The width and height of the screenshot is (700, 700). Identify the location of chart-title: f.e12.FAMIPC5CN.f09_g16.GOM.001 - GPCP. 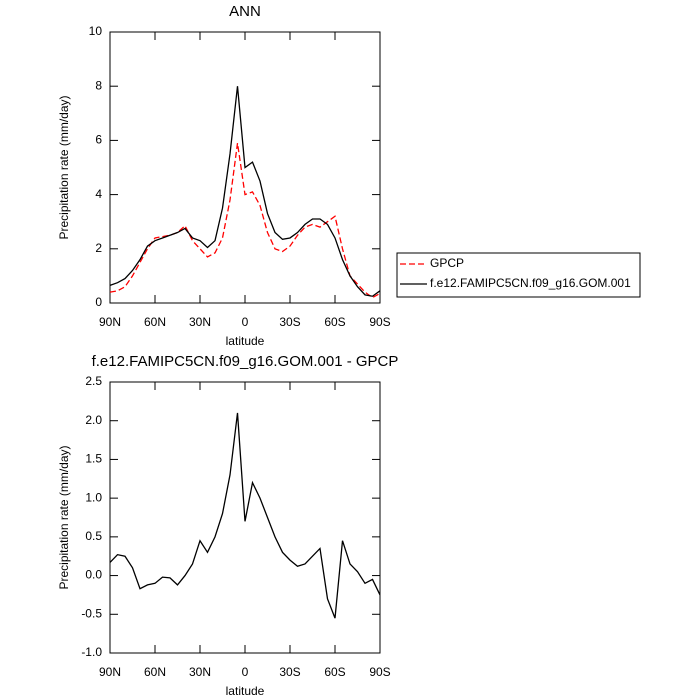
(245, 361).